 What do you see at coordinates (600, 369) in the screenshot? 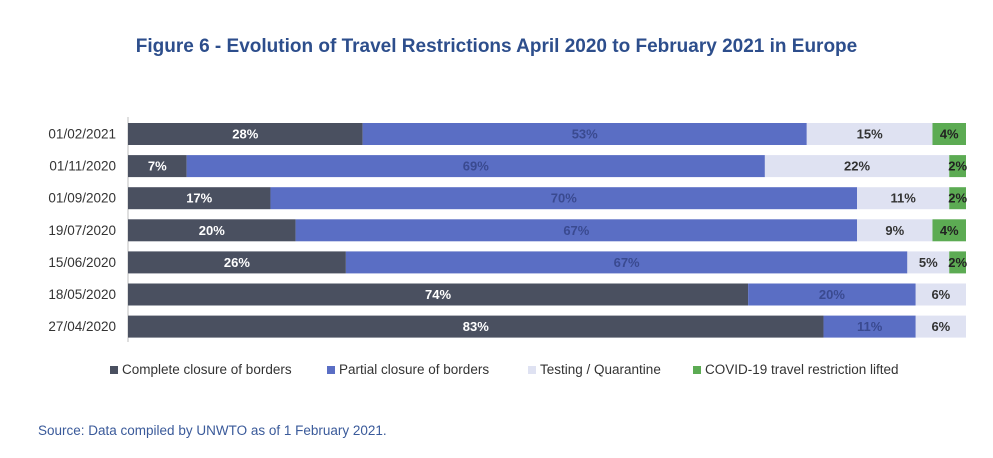
I see `legend-label: Testing / Quarantine` at bounding box center [600, 369].